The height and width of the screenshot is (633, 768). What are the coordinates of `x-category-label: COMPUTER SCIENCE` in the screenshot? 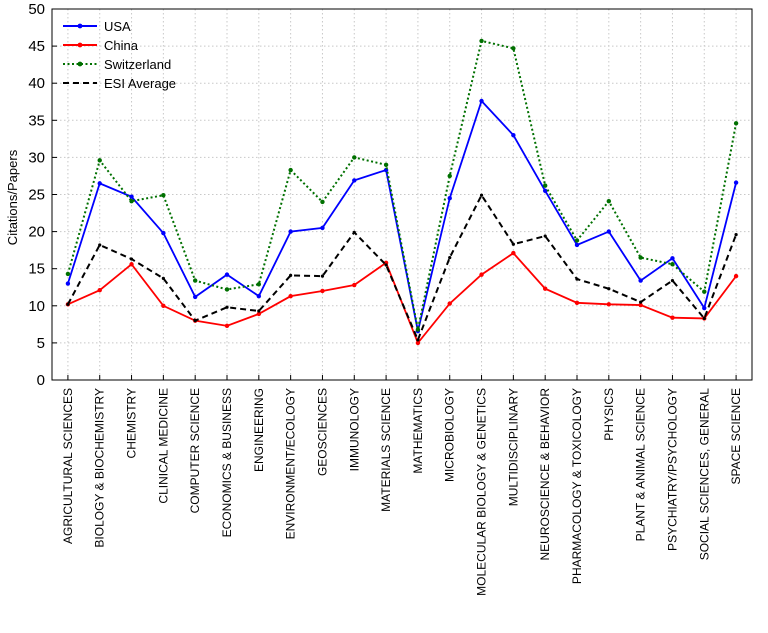 It's located at (195, 450).